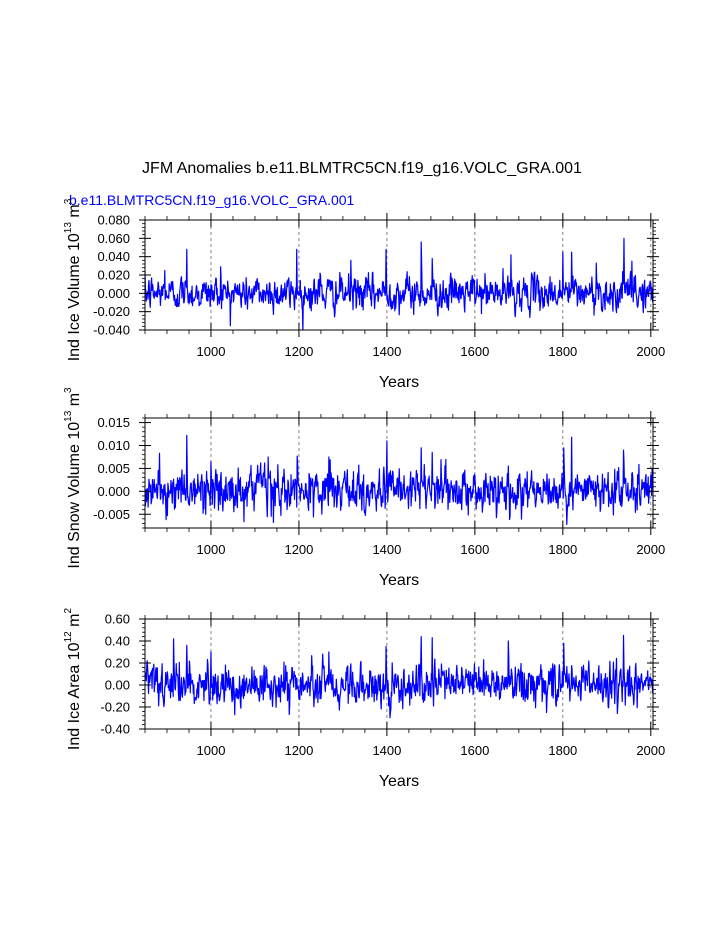  I want to click on y-tick-label-0.040: 0.040, so click(113, 256).